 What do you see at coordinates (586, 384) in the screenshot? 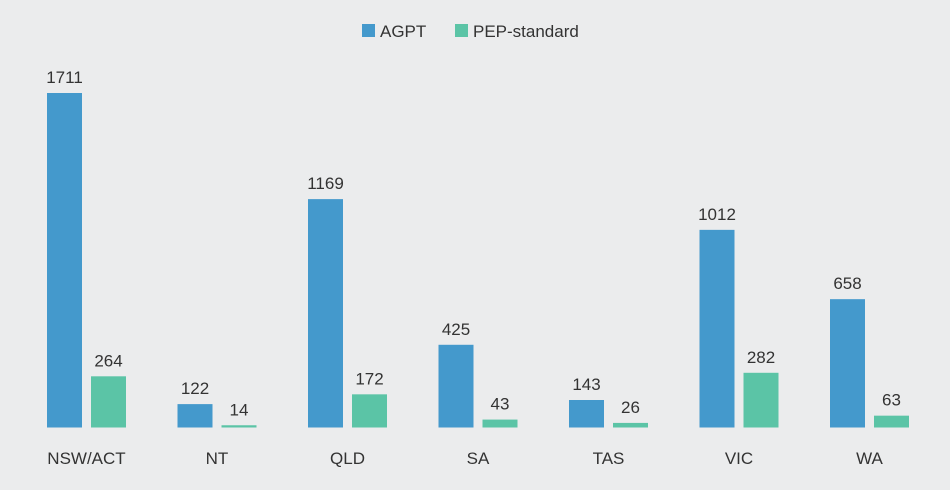
I see `value-label-agpt-tas: 143` at bounding box center [586, 384].